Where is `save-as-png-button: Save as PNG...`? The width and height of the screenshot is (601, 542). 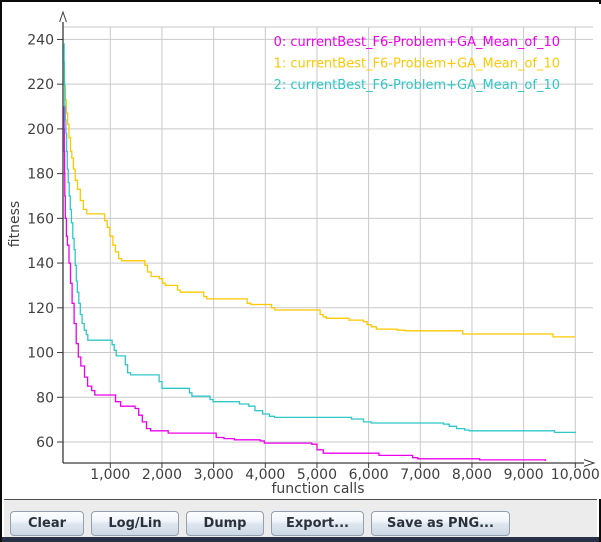
save-as-png-button: Save as PNG... is located at coordinates (440, 523).